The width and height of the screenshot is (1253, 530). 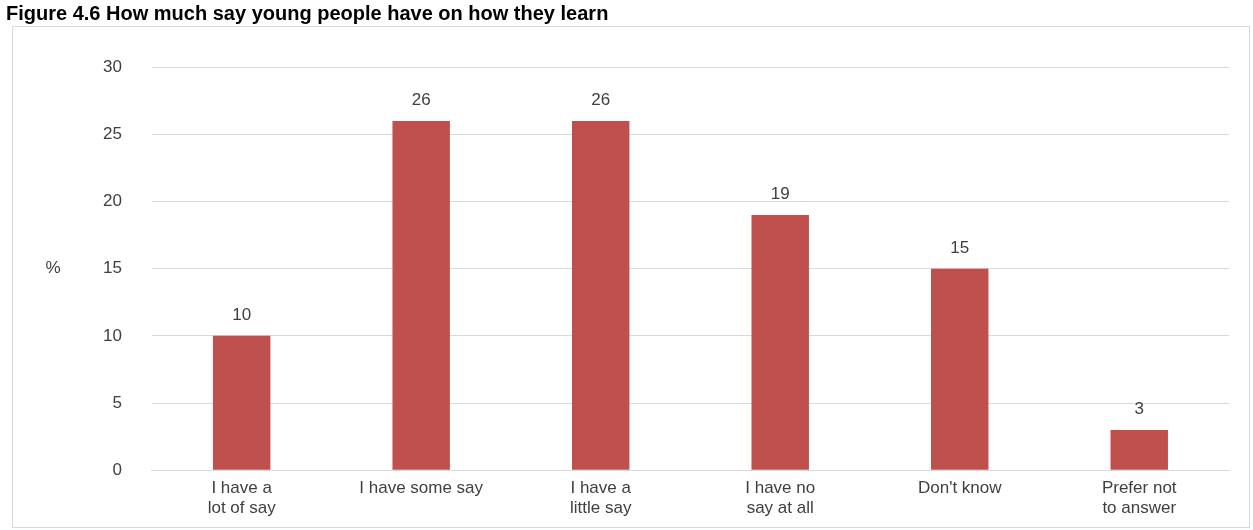 What do you see at coordinates (307, 13) in the screenshot?
I see `chart-title: Figure 4.6 How much say young people have on how they learn` at bounding box center [307, 13].